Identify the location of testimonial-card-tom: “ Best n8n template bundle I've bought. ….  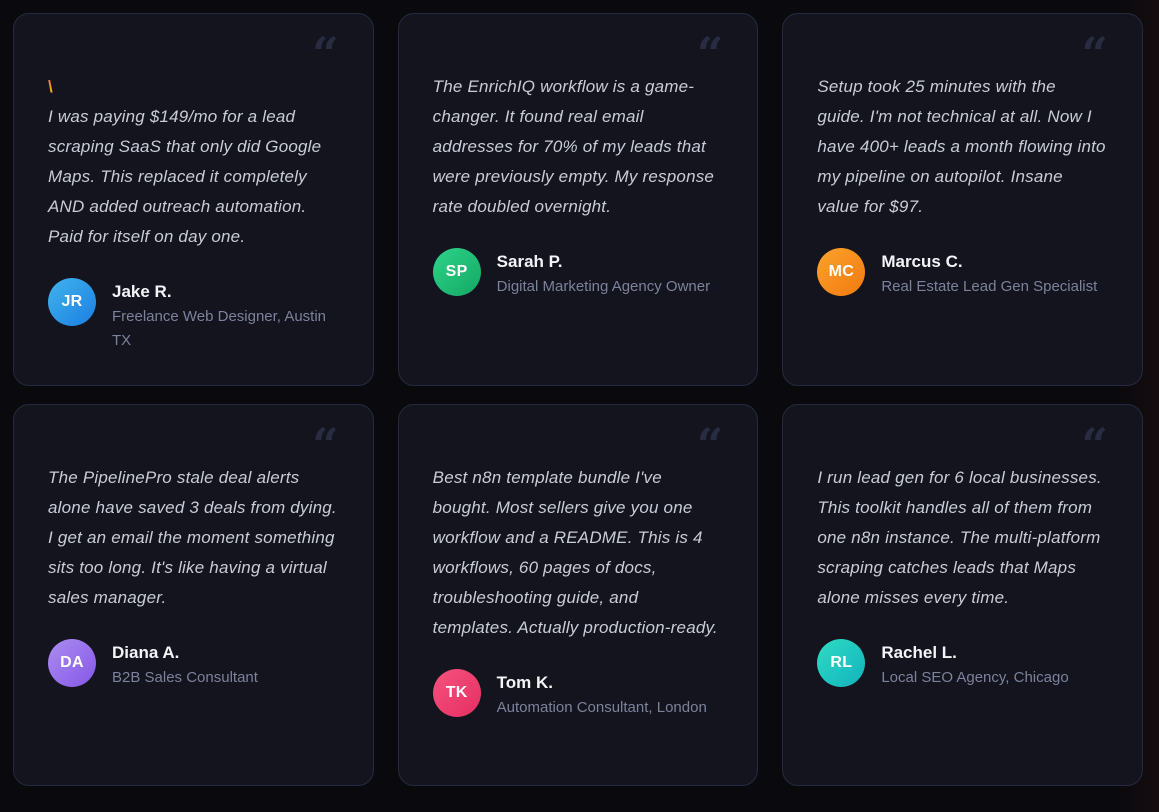
(578, 595).